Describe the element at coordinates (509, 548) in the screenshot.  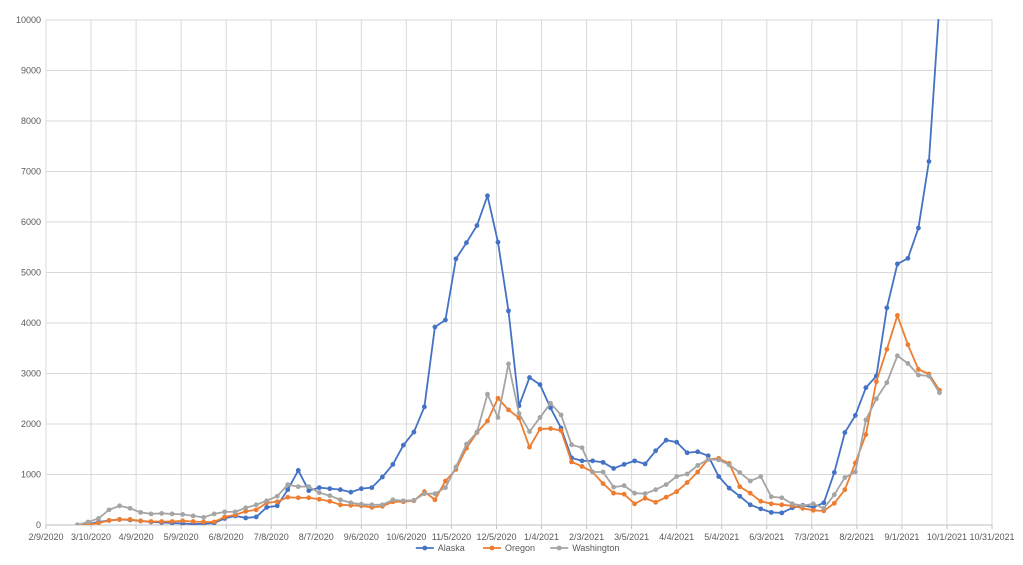
I see `legend-item-oregon: Oregon` at that location.